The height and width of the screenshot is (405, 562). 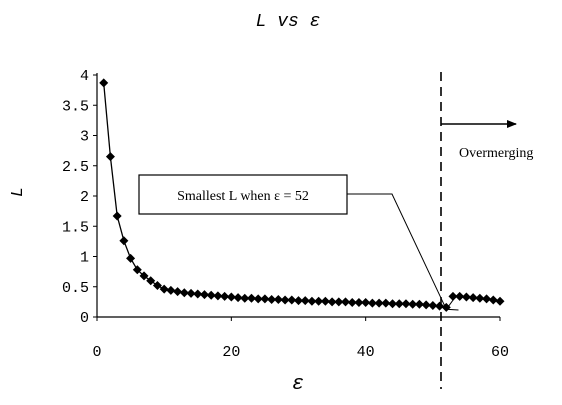 I want to click on annotation-text: Smallest L when ε = 52, so click(x=243, y=196).